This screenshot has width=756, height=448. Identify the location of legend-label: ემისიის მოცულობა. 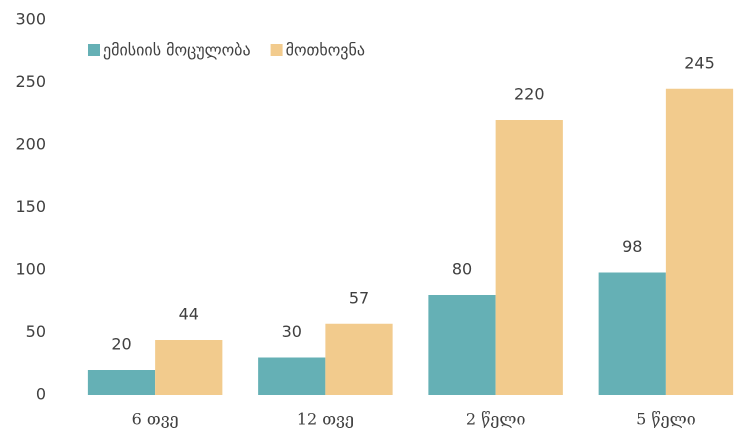
(177, 50).